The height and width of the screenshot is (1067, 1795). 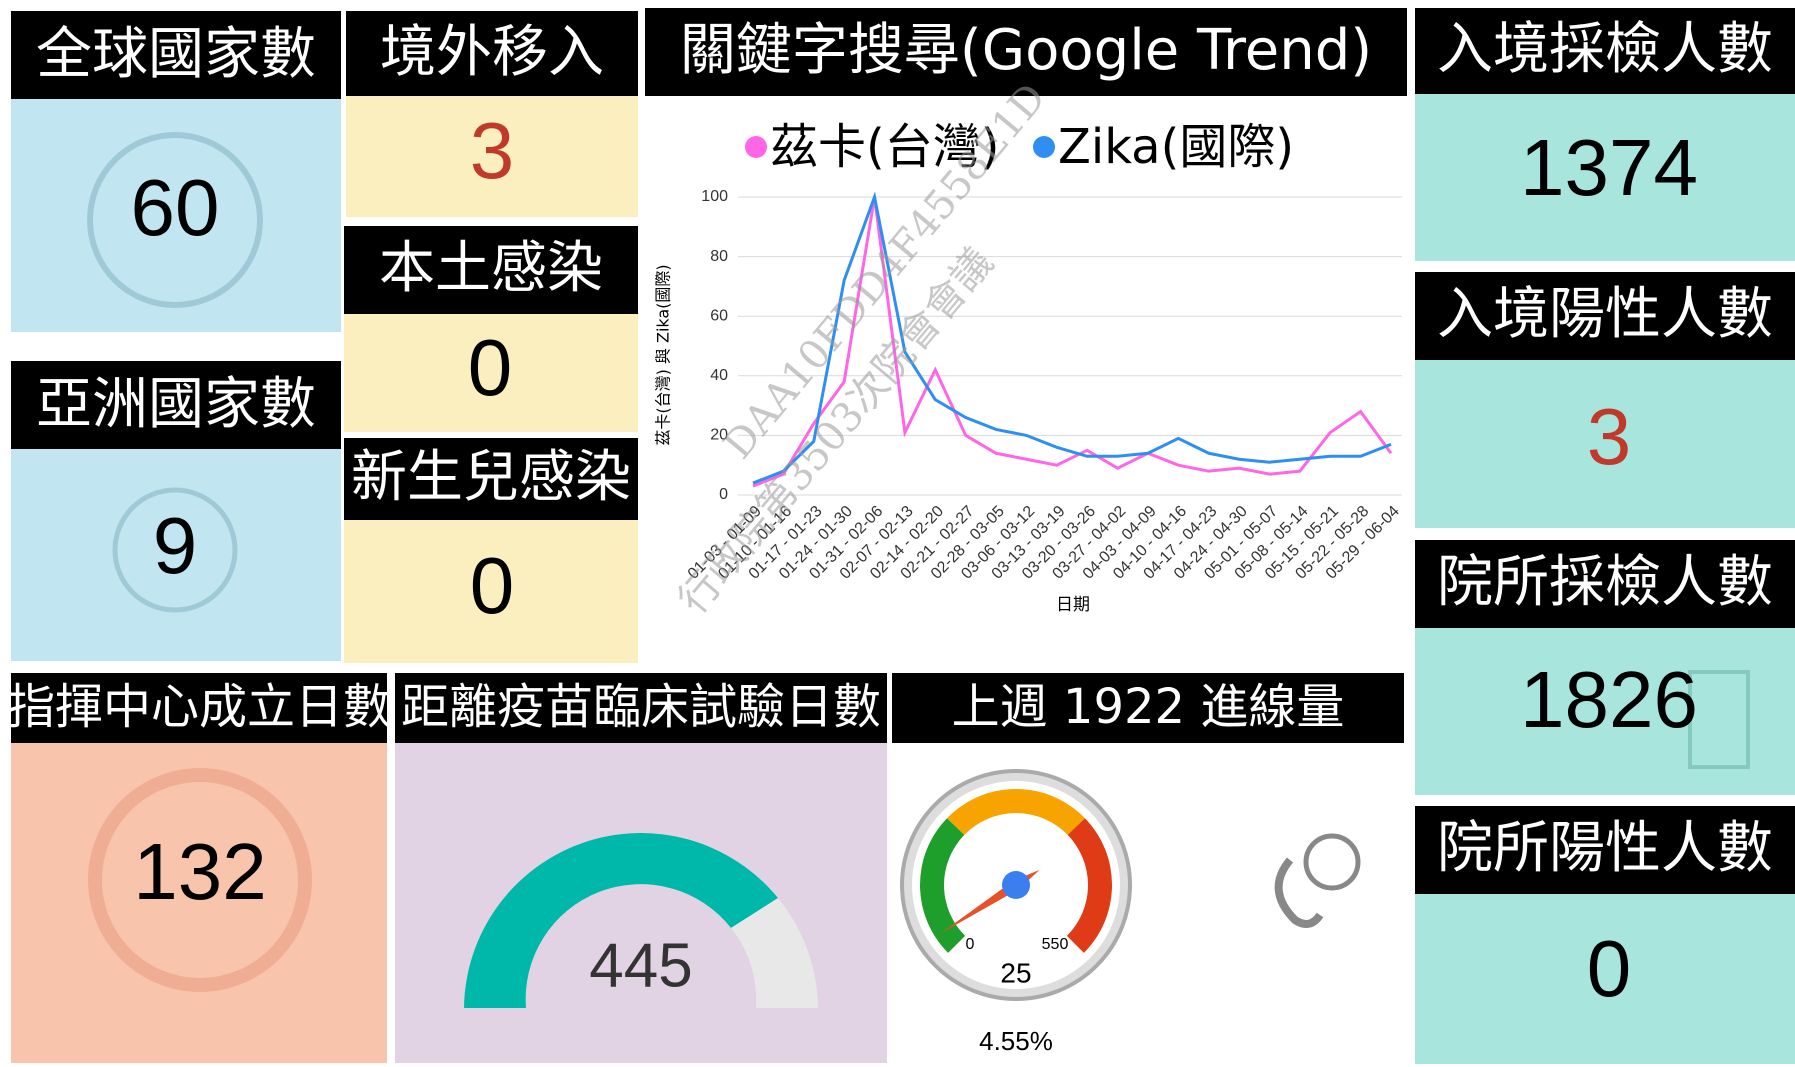 I want to click on asia-icon, so click(x=175, y=550).